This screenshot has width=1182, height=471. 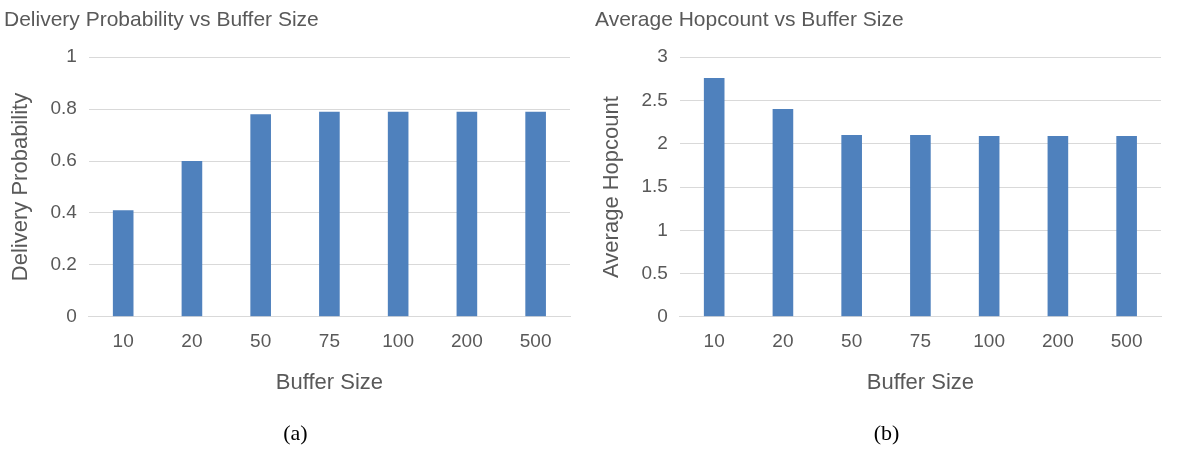 I want to click on y-axis-title: Average Hopcount, so click(x=611, y=187).